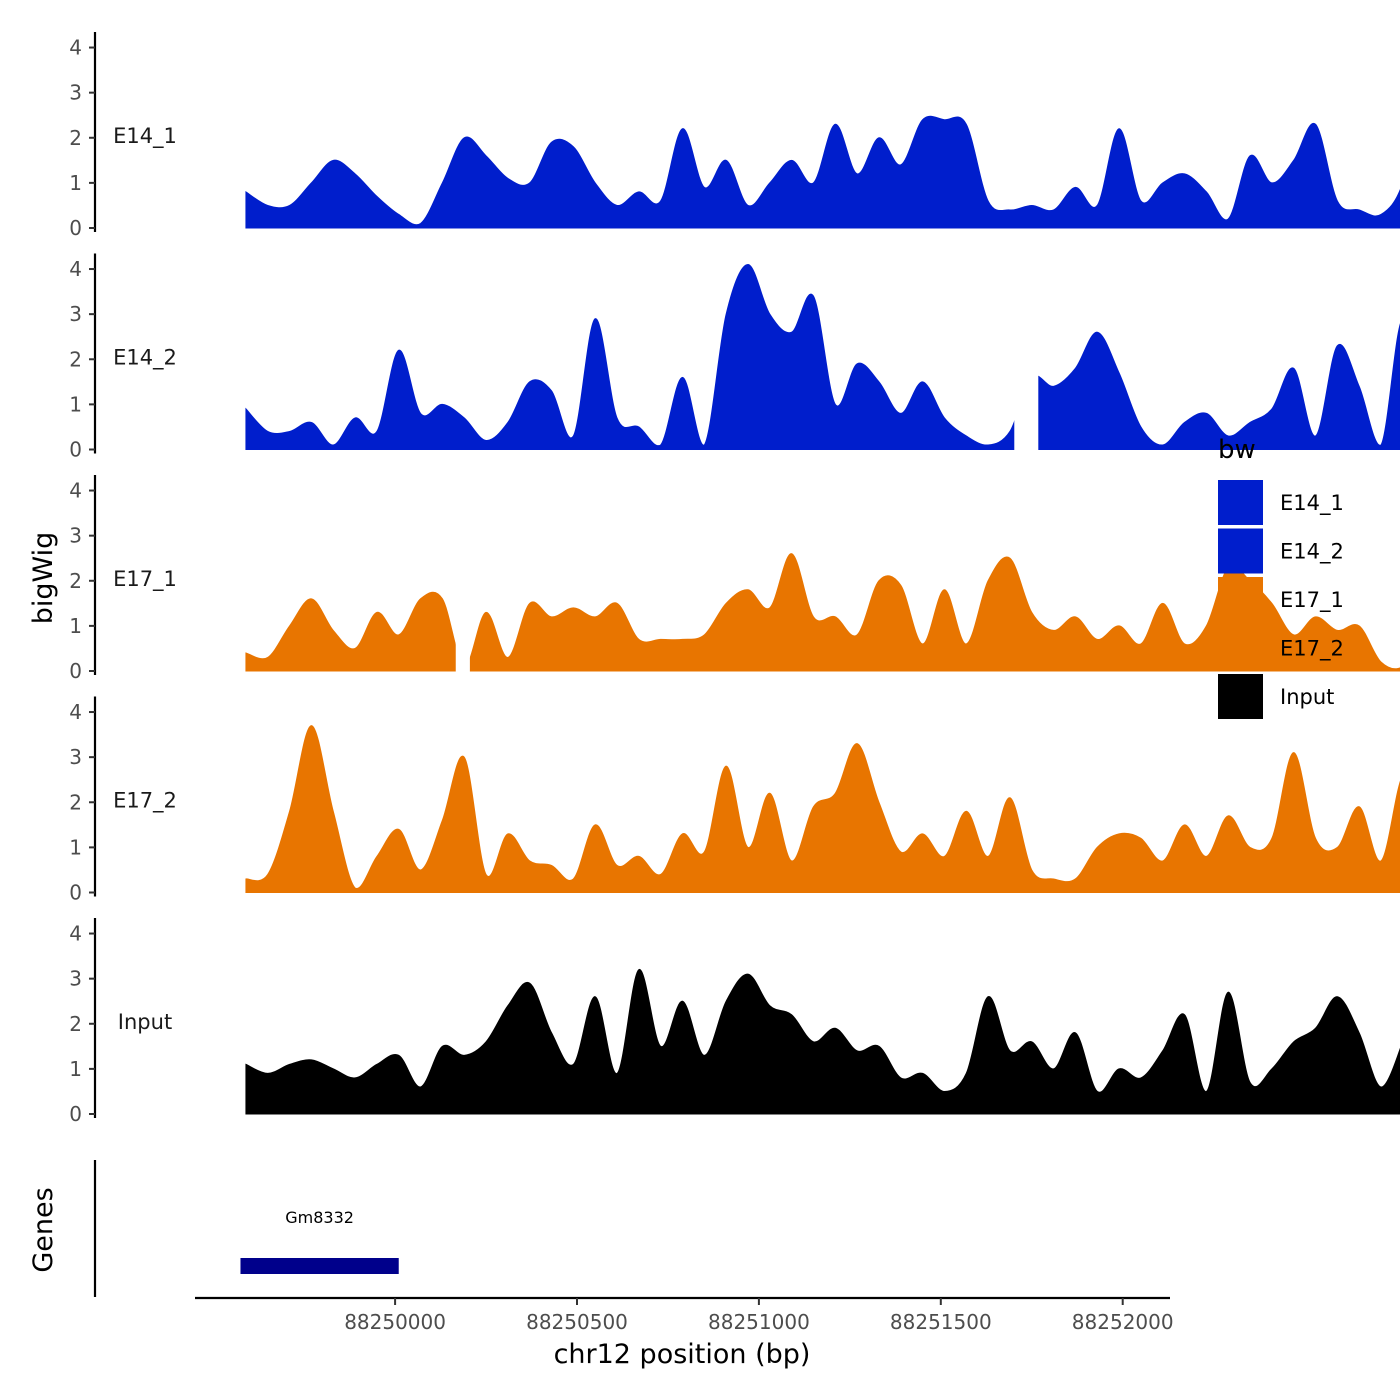  What do you see at coordinates (75, 138) in the screenshot?
I see `y-tick-label-E14_1-2: 2` at bounding box center [75, 138].